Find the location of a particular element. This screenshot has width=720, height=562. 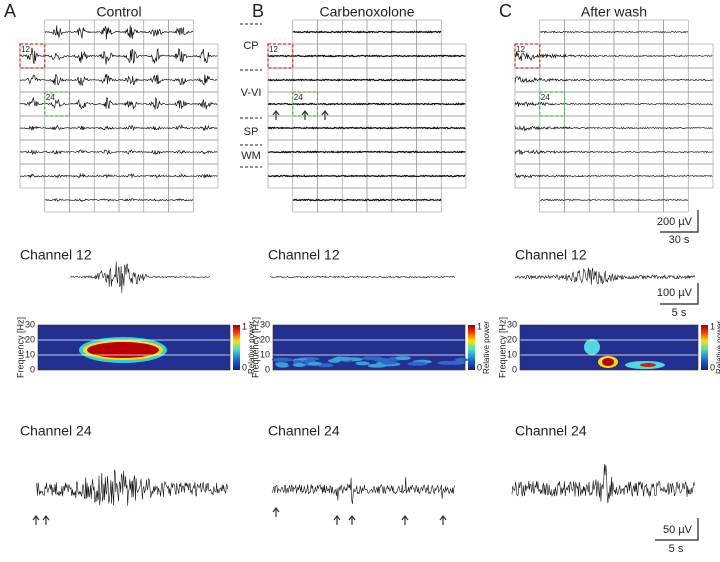

scale-label: 50 µV is located at coordinates (678, 530).